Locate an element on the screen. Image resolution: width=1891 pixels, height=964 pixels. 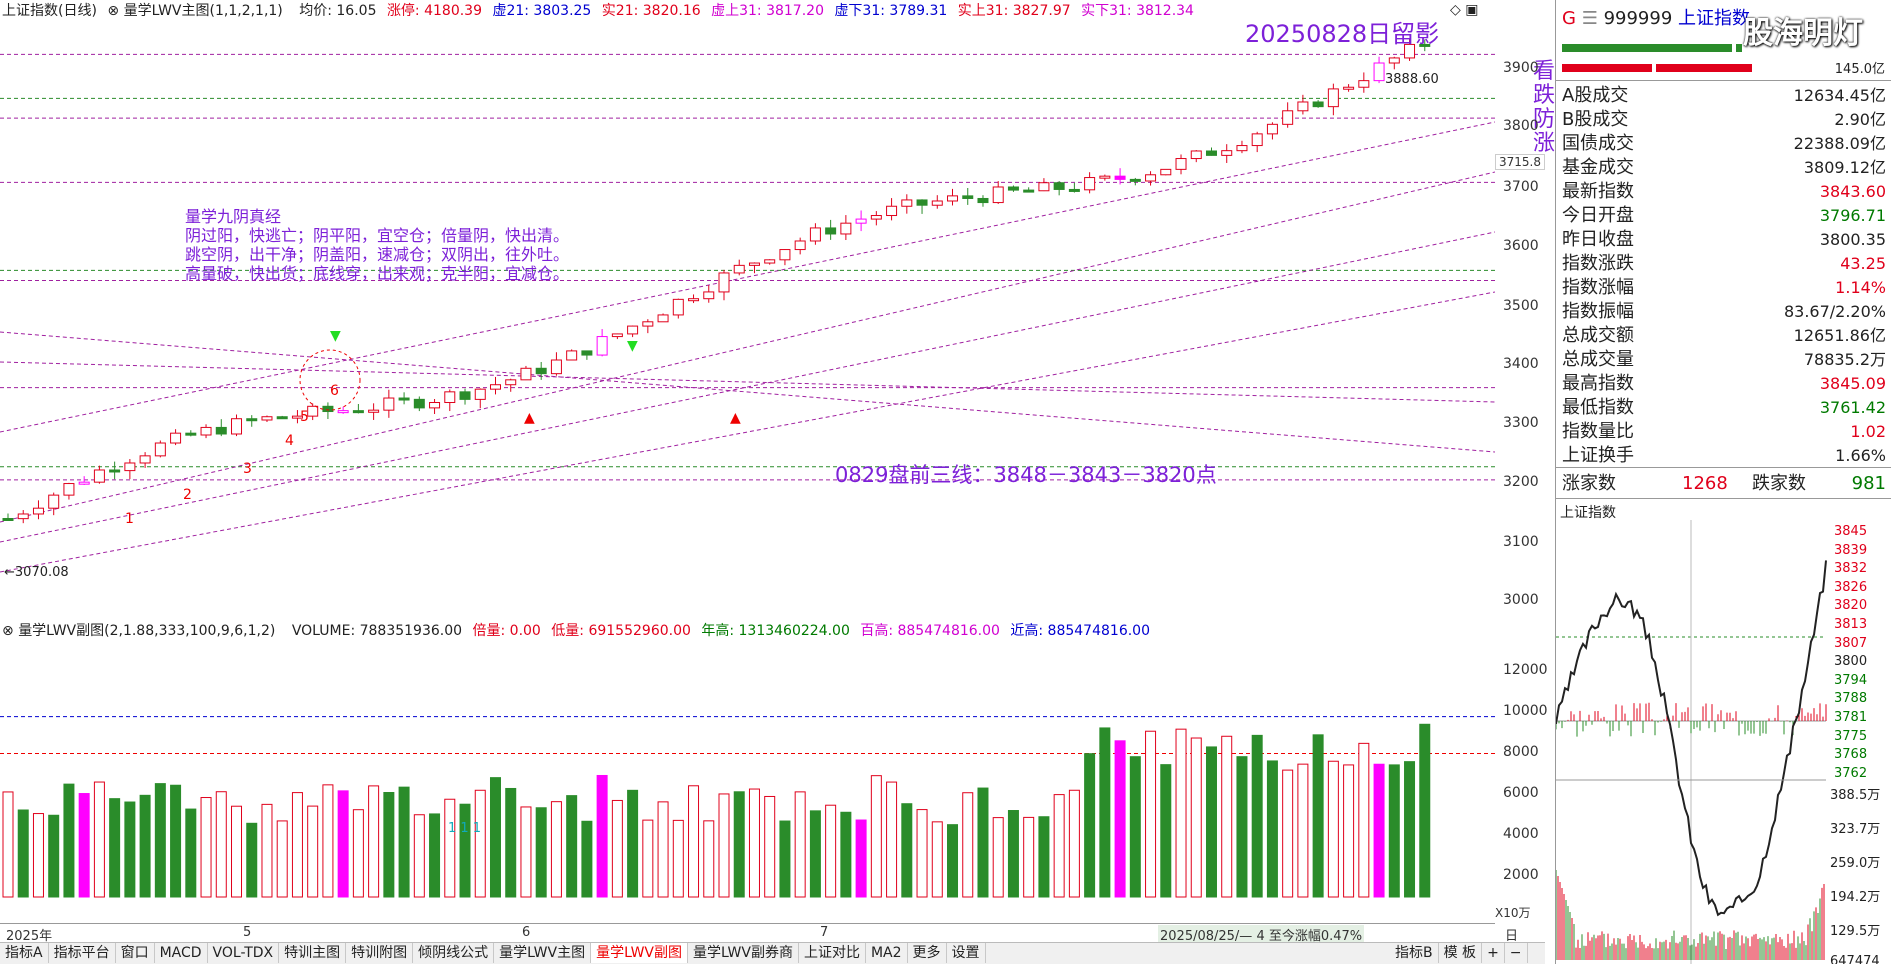
indicator-selector: ⊗ 量学LWV主图(1,1,2,1,1) is located at coordinates (195, 11).